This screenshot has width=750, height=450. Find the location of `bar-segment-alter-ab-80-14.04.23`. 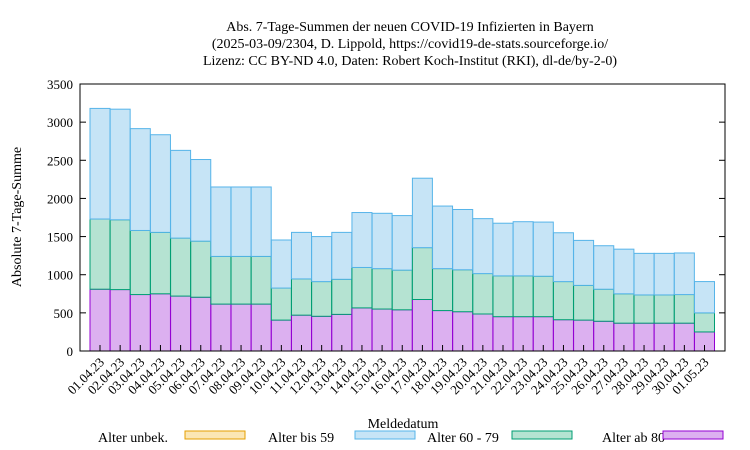

bar-segment-alter-ab-80-14.04.23 is located at coordinates (362, 329).